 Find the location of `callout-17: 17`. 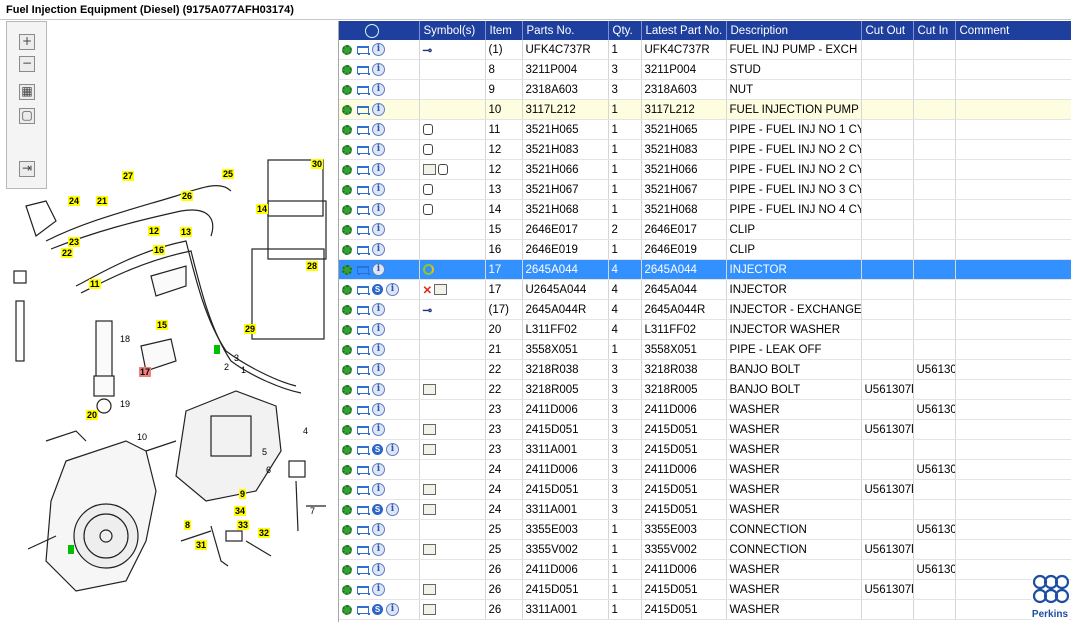

callout-17: 17 is located at coordinates (145, 372).